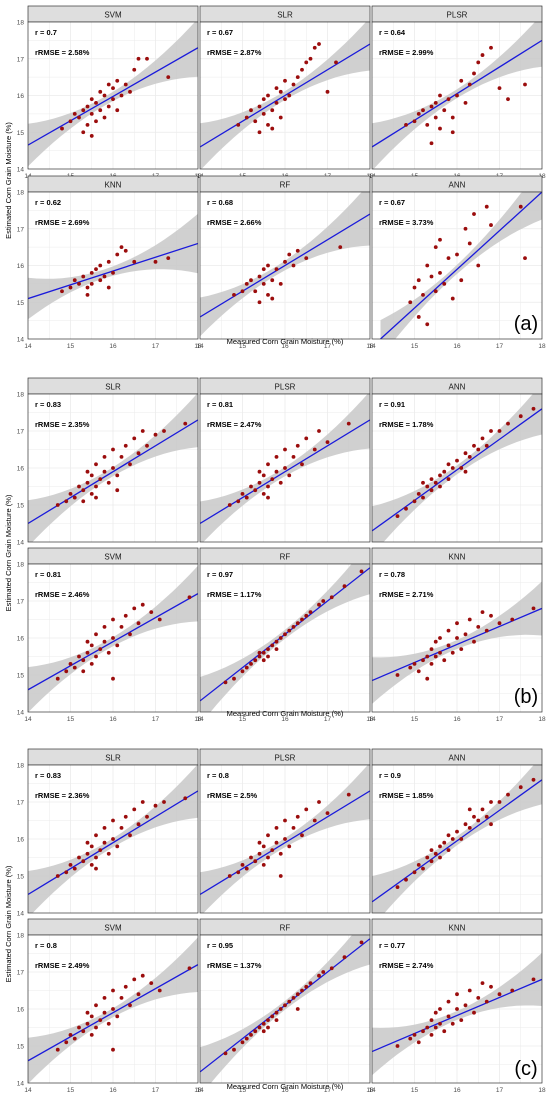  Describe the element at coordinates (392, 945) in the screenshot. I see `r-value: r = 0.77` at that location.